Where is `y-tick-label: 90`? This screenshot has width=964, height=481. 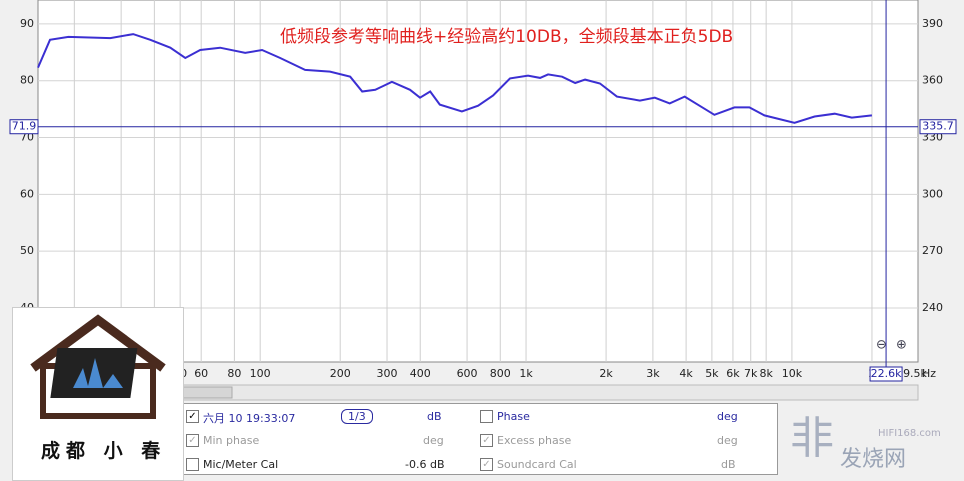
y-tick-label: 90 is located at coordinates (27, 23).